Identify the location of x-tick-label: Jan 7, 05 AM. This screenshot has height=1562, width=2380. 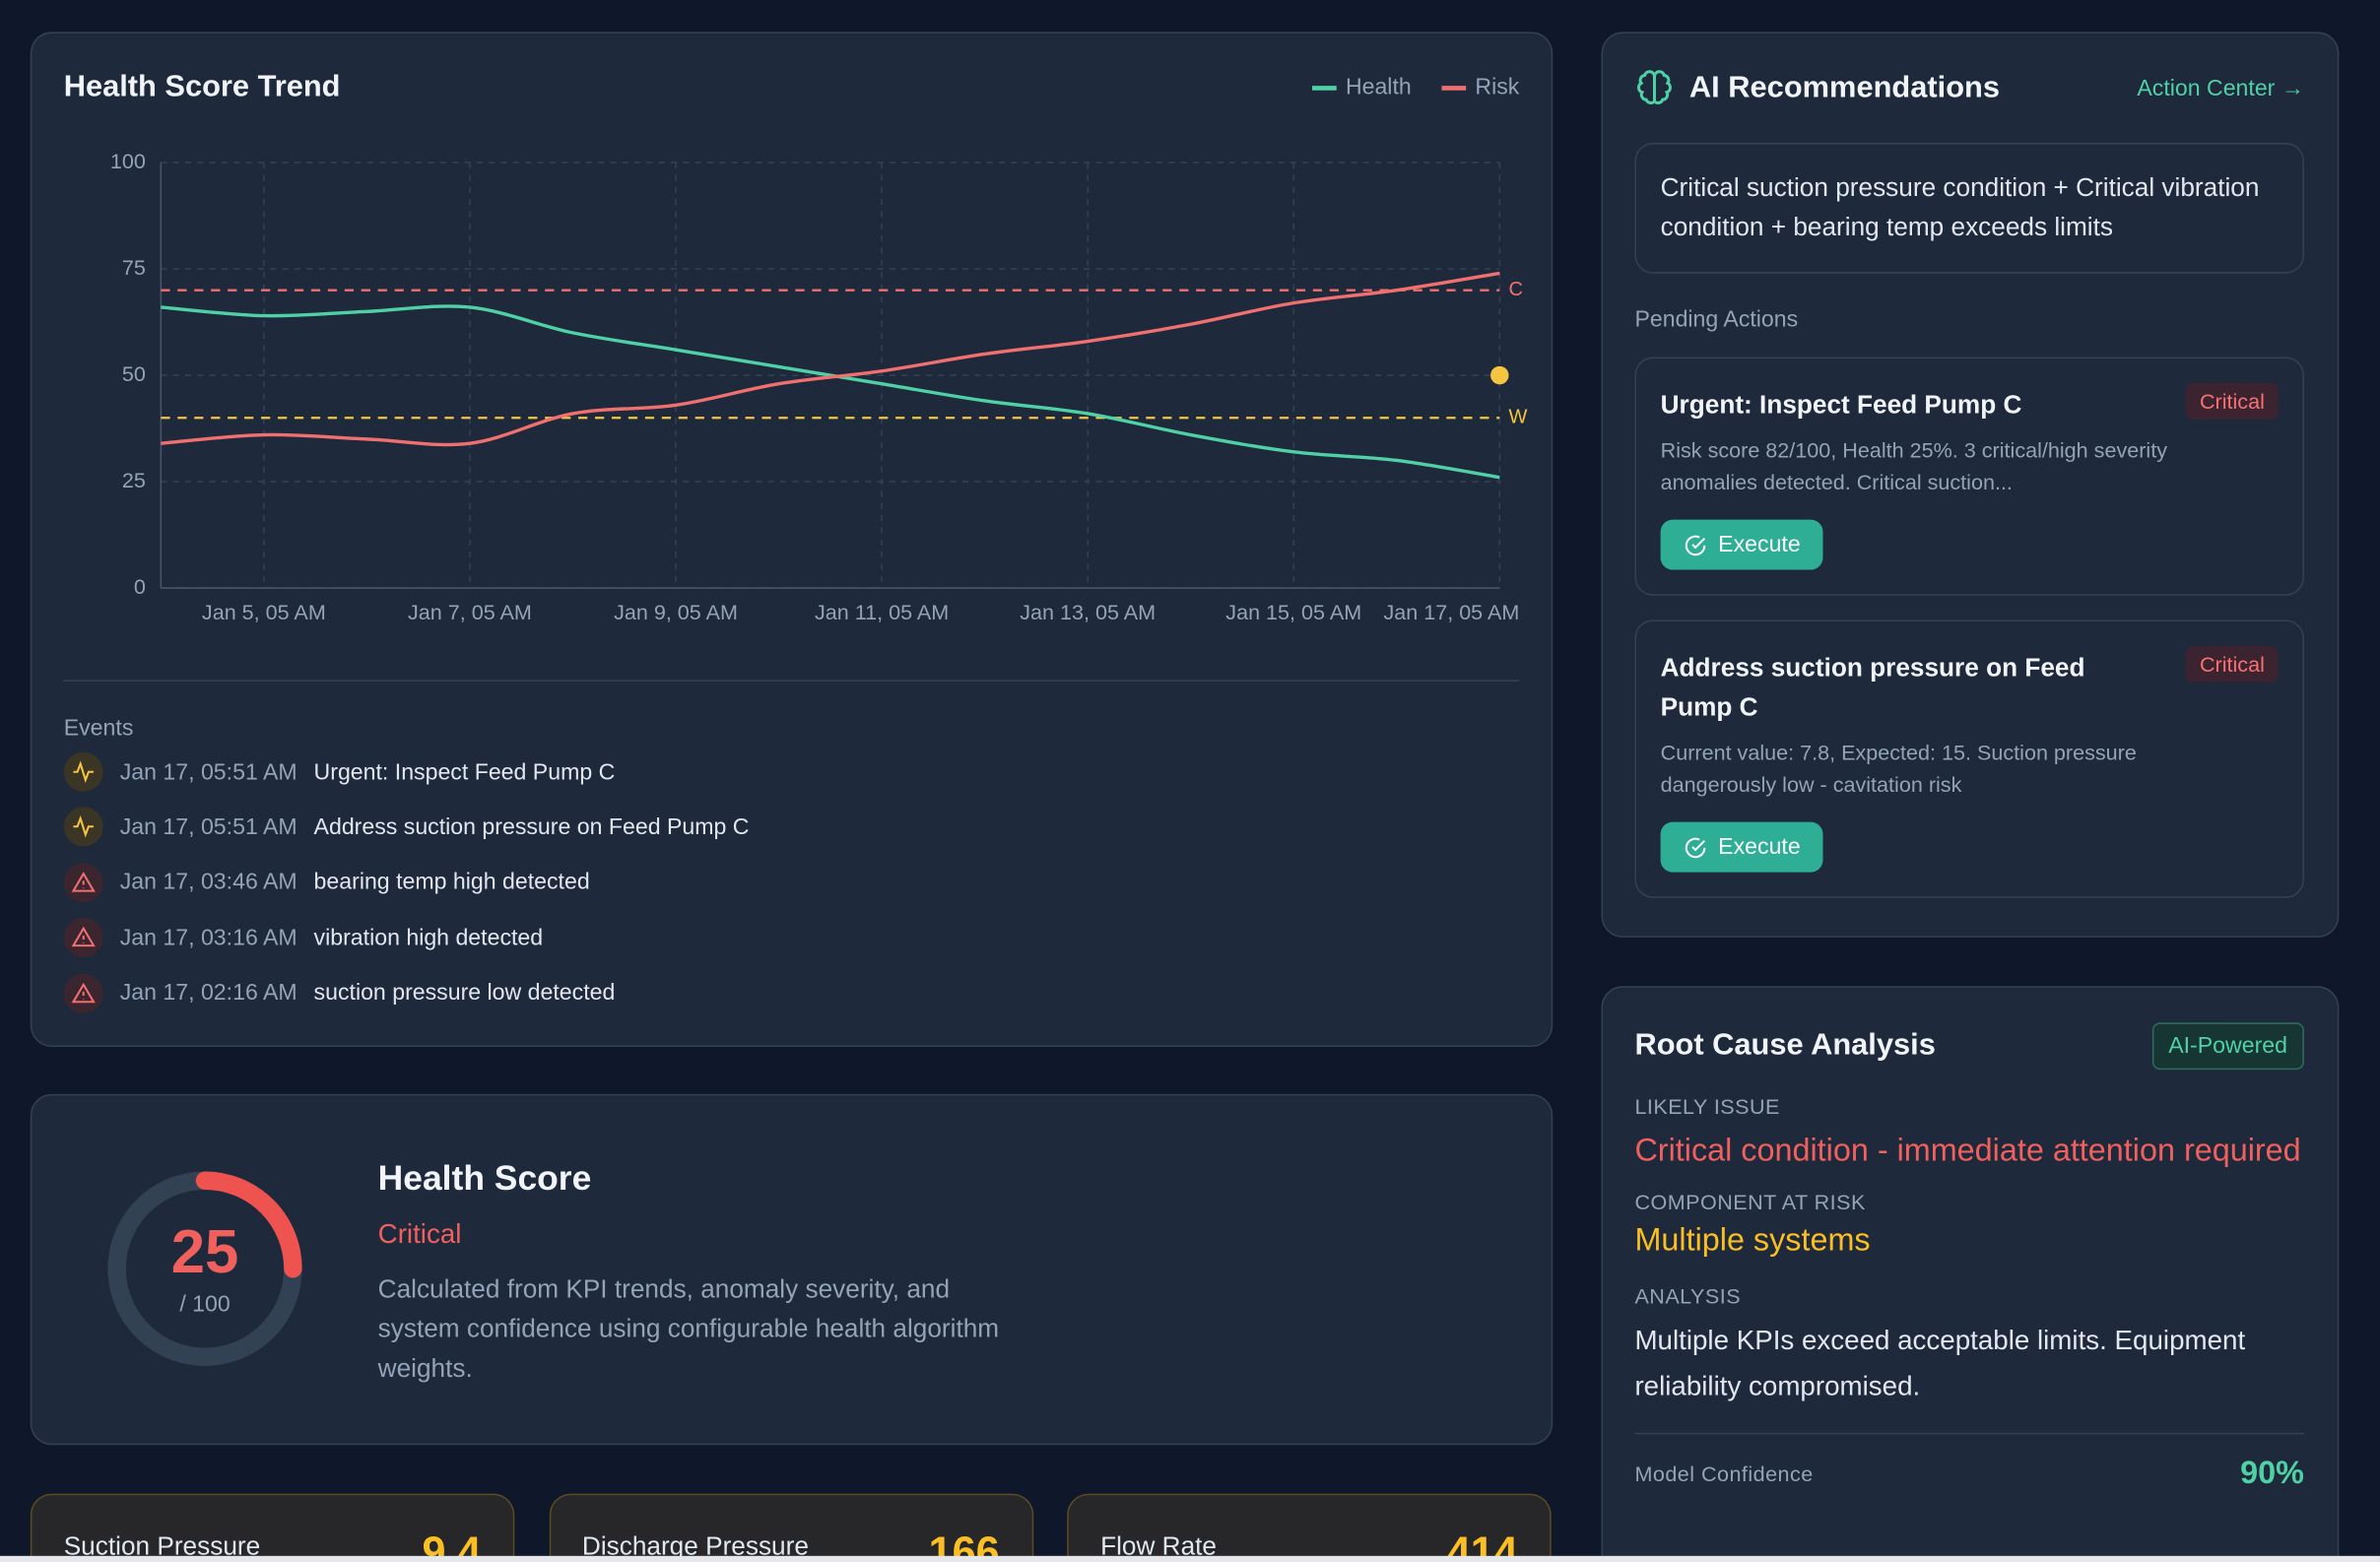
(470, 612).